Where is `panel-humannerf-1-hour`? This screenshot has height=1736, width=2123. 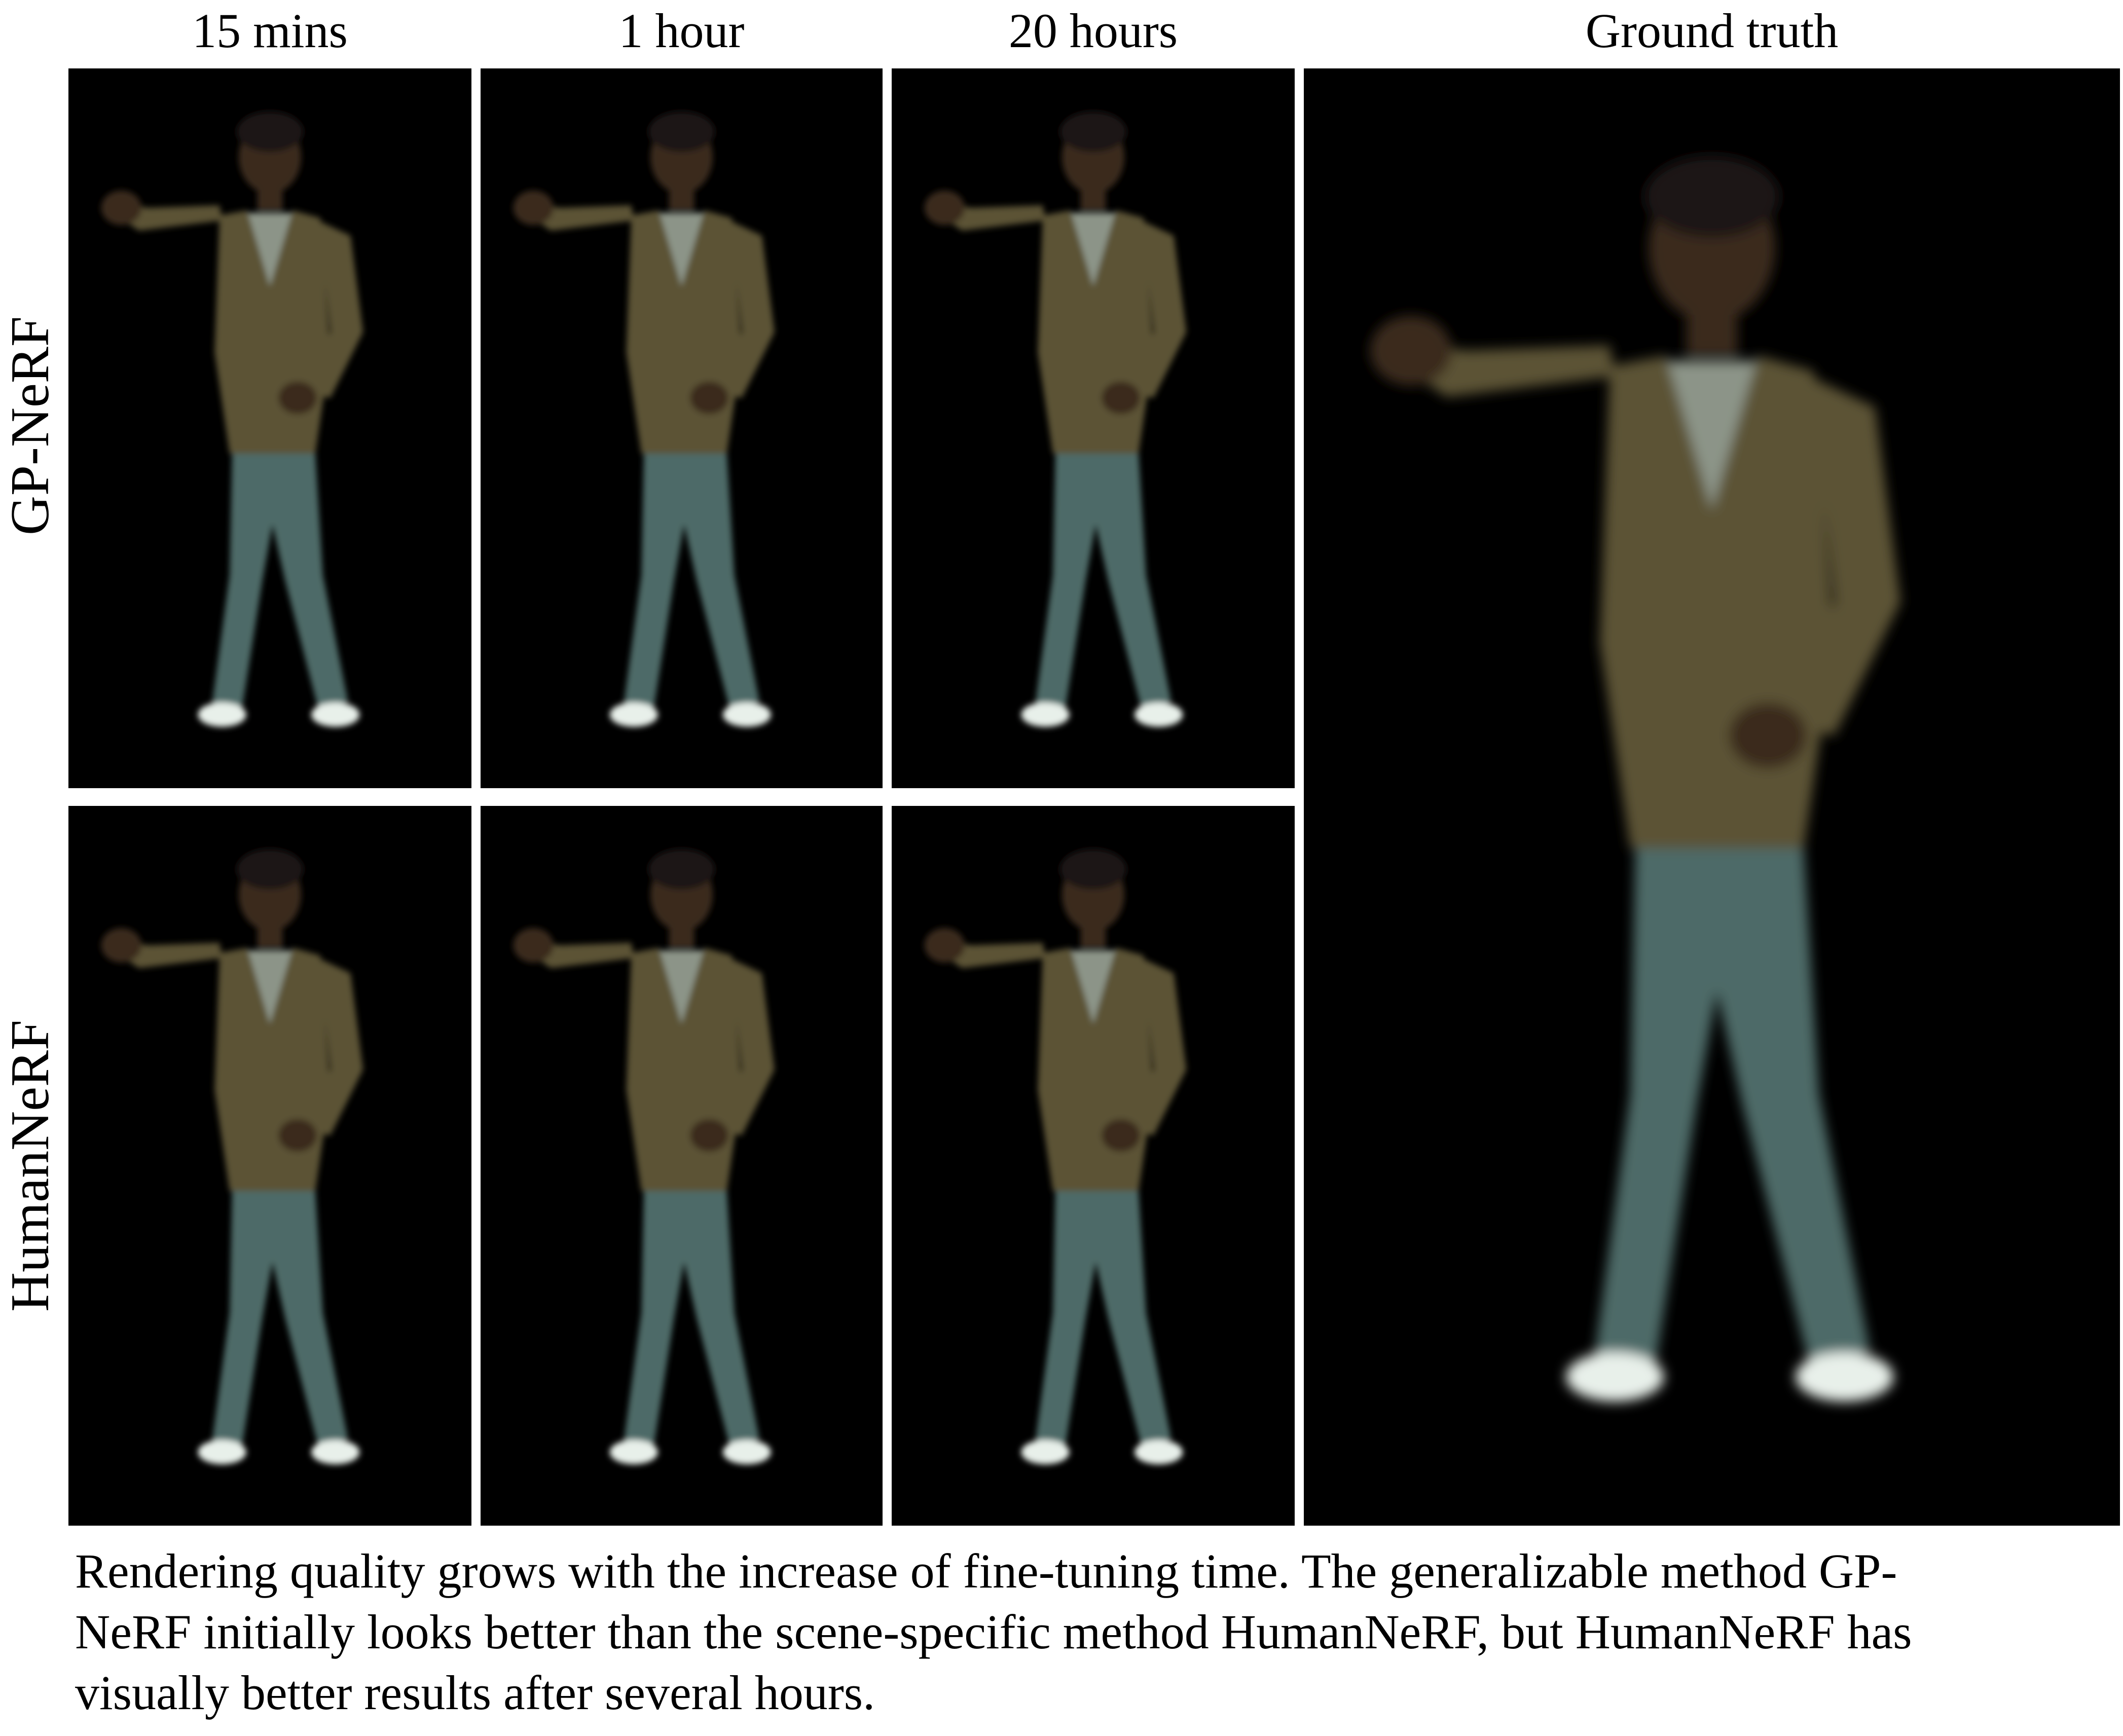
panel-humannerf-1-hour is located at coordinates (682, 1166).